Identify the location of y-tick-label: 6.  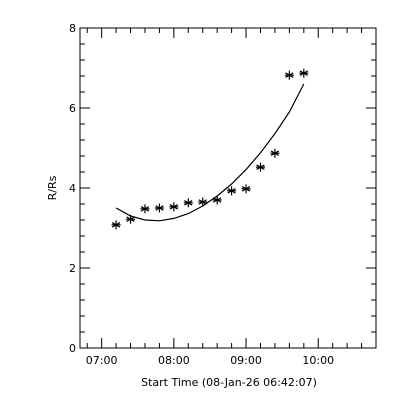
(72, 108).